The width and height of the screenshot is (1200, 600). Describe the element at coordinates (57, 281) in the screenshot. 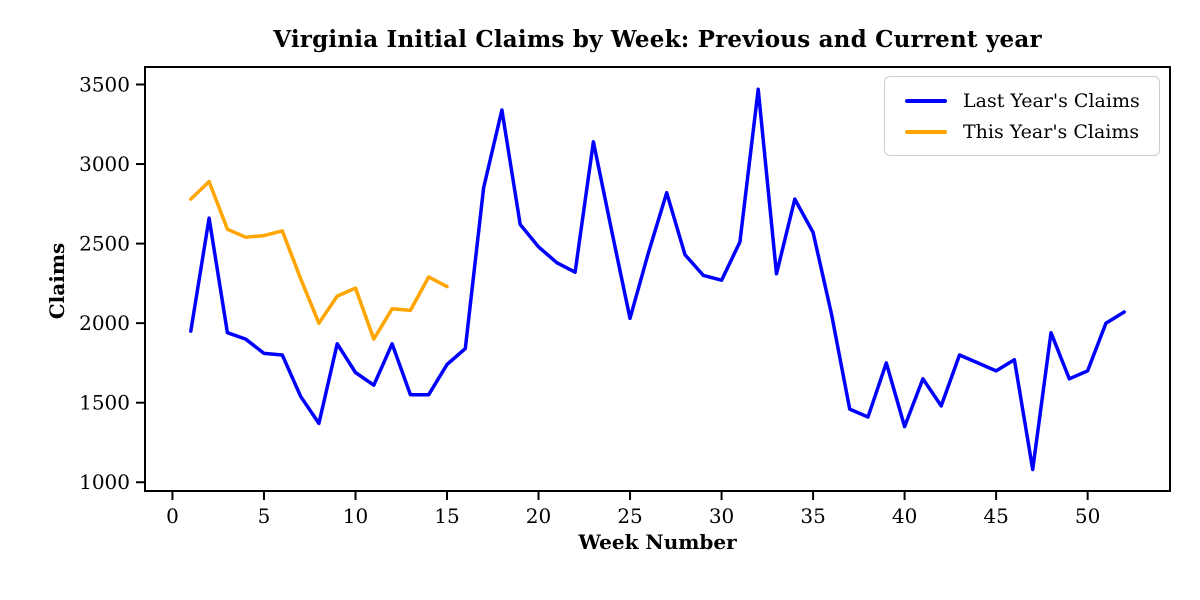

I see `y-axis-label: Claims` at that location.